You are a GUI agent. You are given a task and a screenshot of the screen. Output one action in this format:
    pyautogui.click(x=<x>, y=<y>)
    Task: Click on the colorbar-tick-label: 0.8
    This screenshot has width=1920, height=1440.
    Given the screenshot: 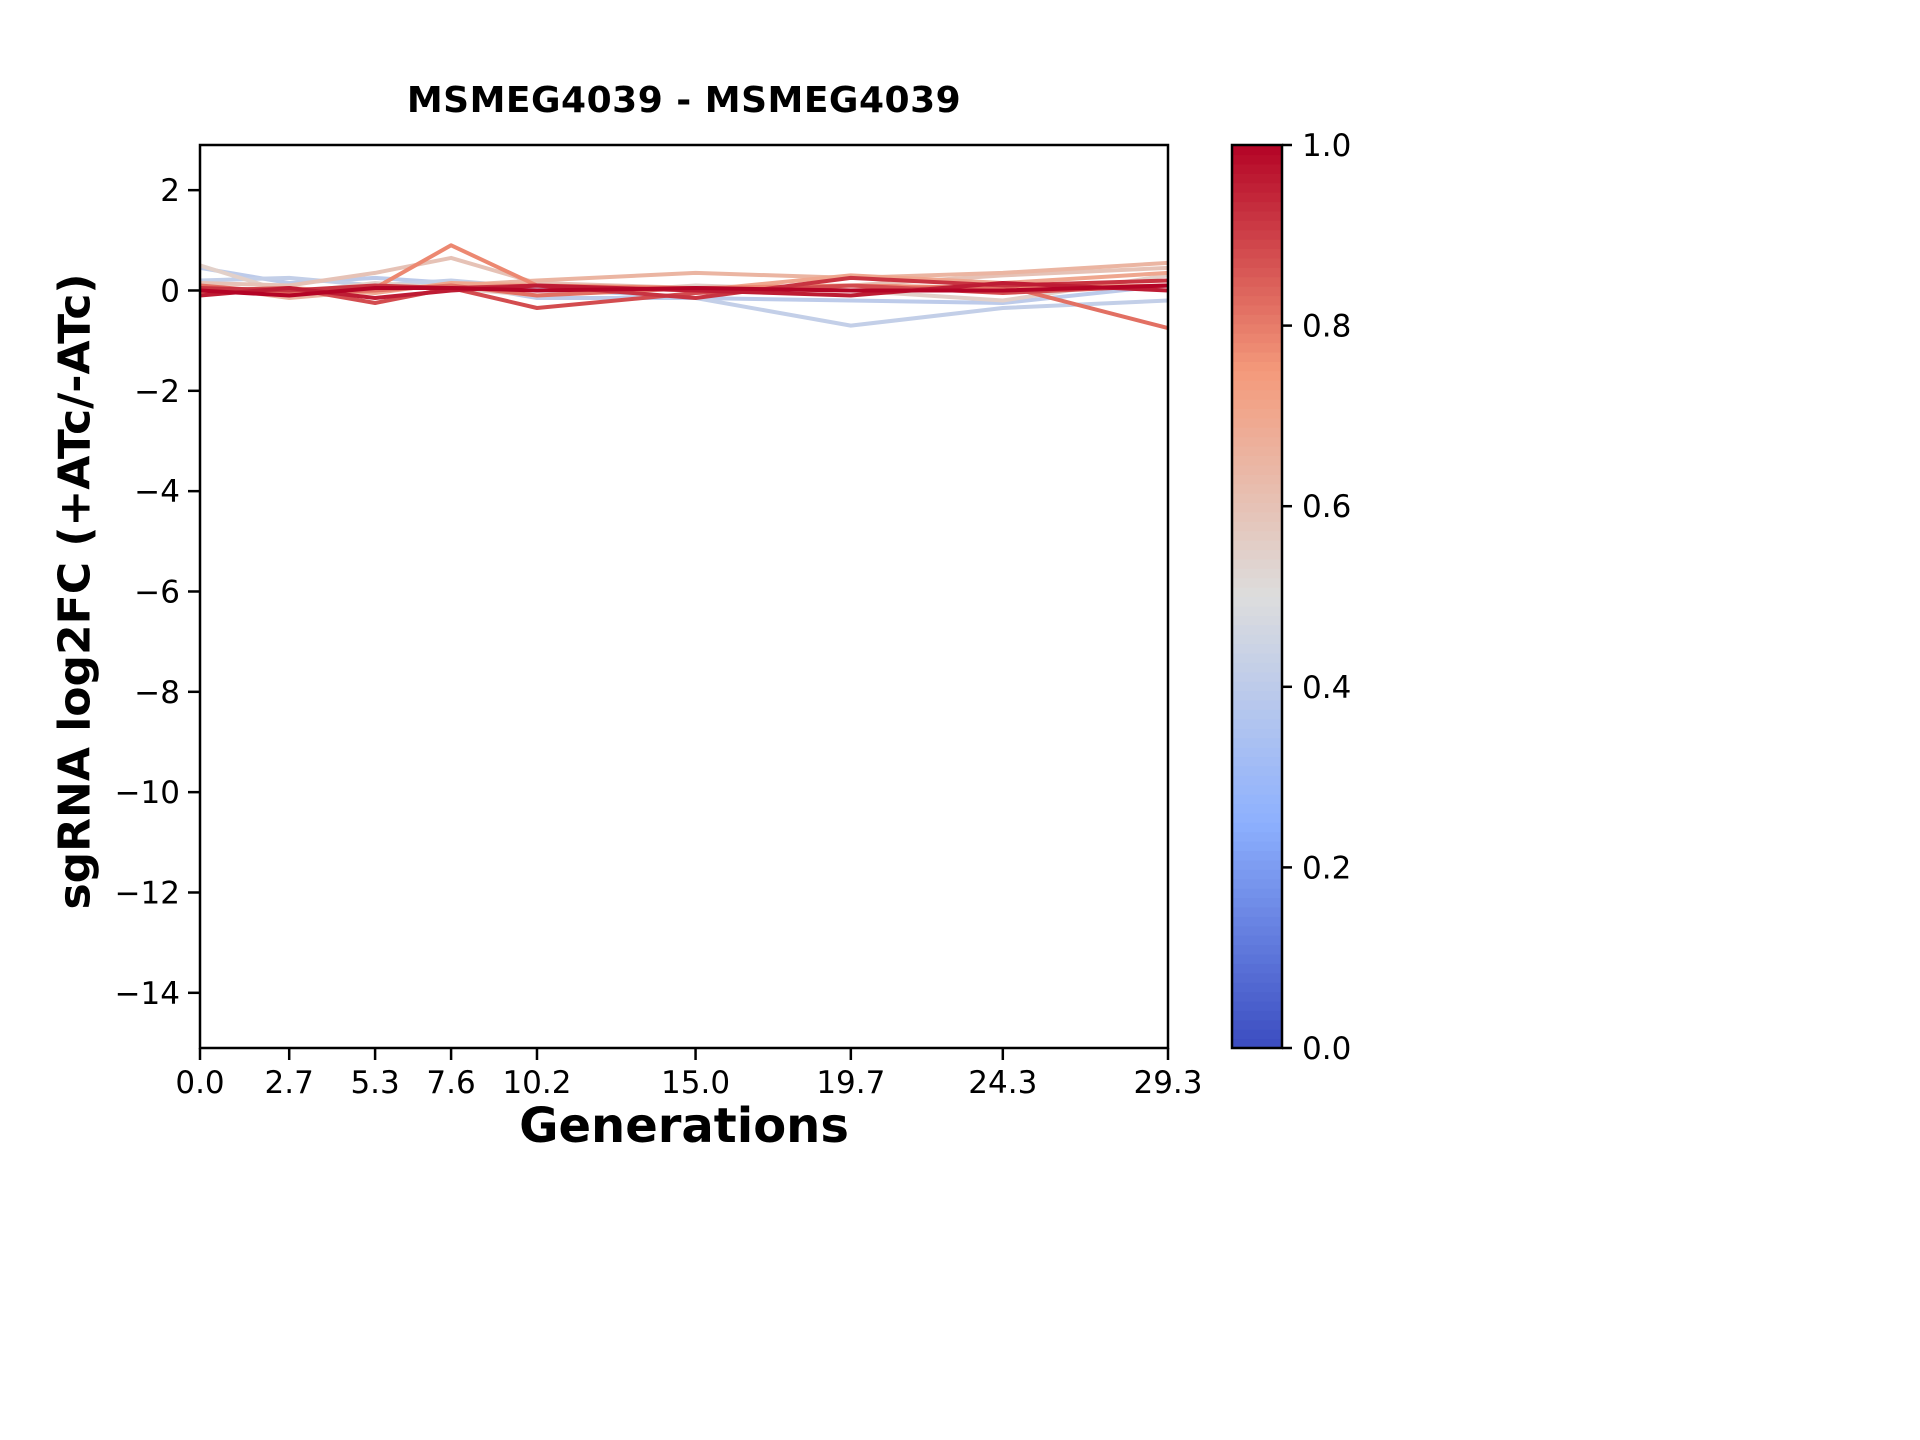 What is the action you would take?
    pyautogui.click(x=1326, y=327)
    